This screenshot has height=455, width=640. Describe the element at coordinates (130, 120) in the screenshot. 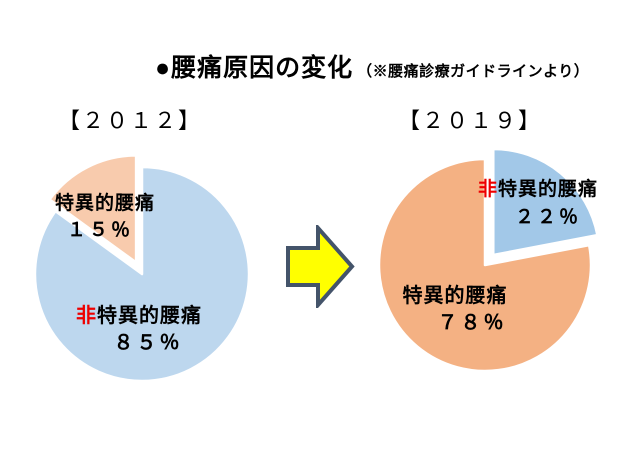

I see `year-label-2012: 【２０１２】` at that location.